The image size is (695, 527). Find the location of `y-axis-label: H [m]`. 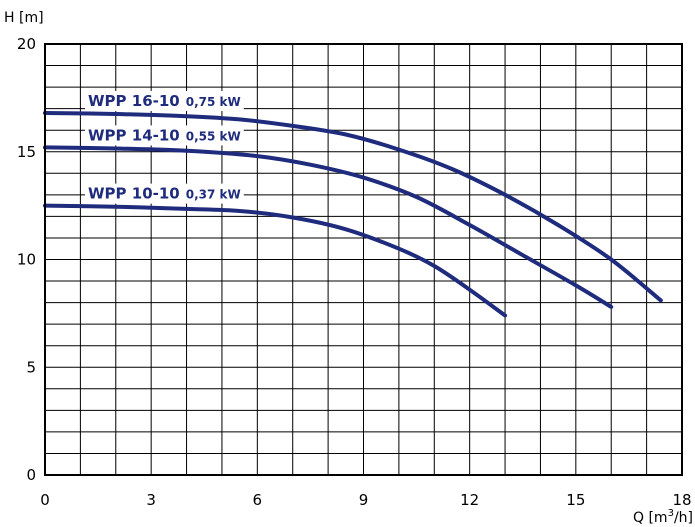

y-axis-label: H [m] is located at coordinates (24, 18).